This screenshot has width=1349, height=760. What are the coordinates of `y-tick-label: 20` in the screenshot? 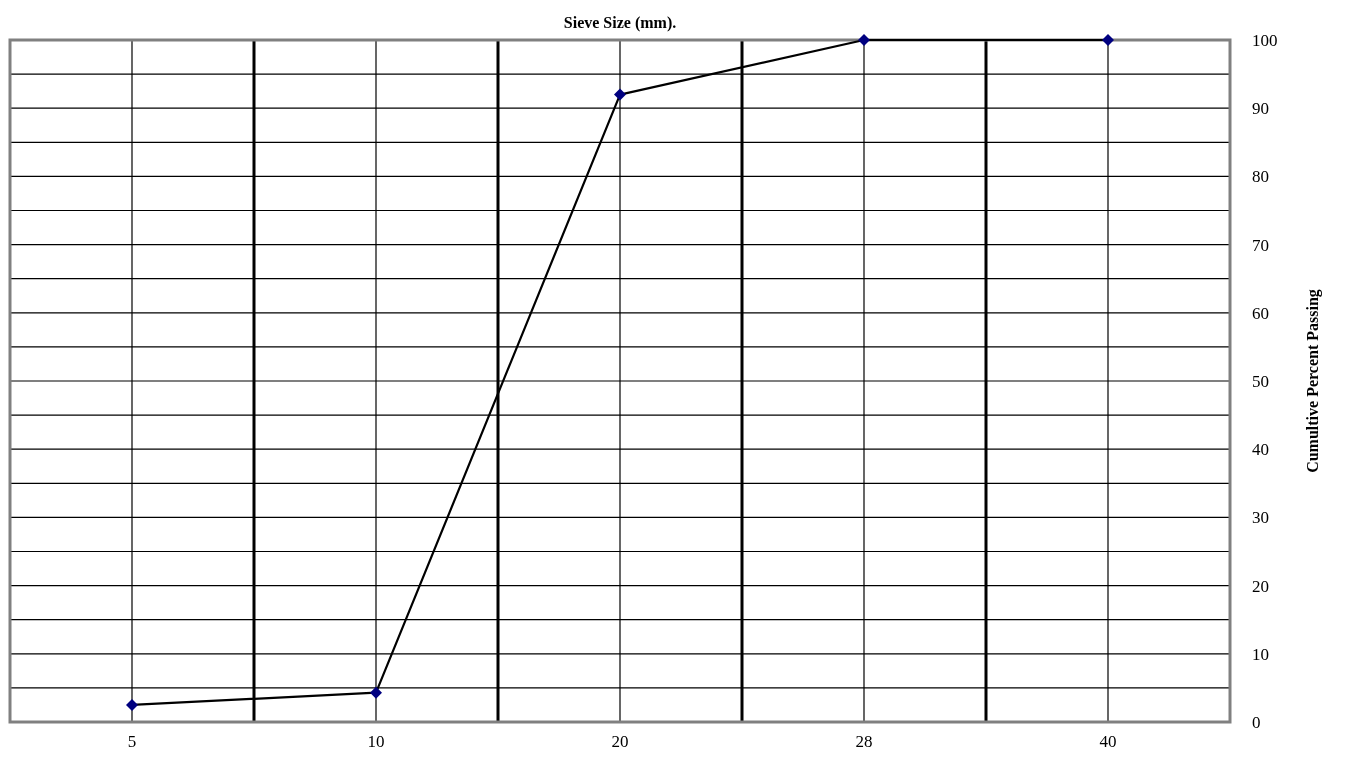 It's located at (1260, 586).